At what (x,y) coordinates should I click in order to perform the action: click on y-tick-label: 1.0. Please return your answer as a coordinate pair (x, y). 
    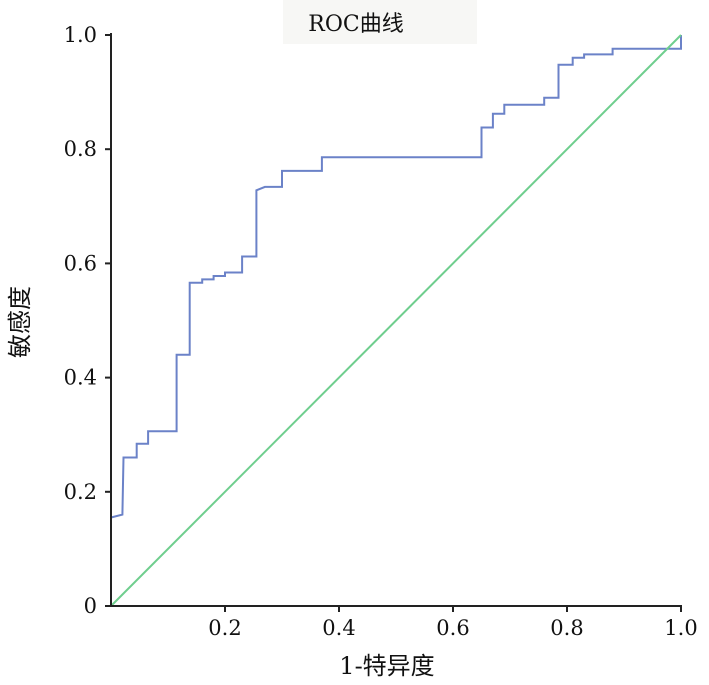
    Looking at the image, I should click on (80, 35).